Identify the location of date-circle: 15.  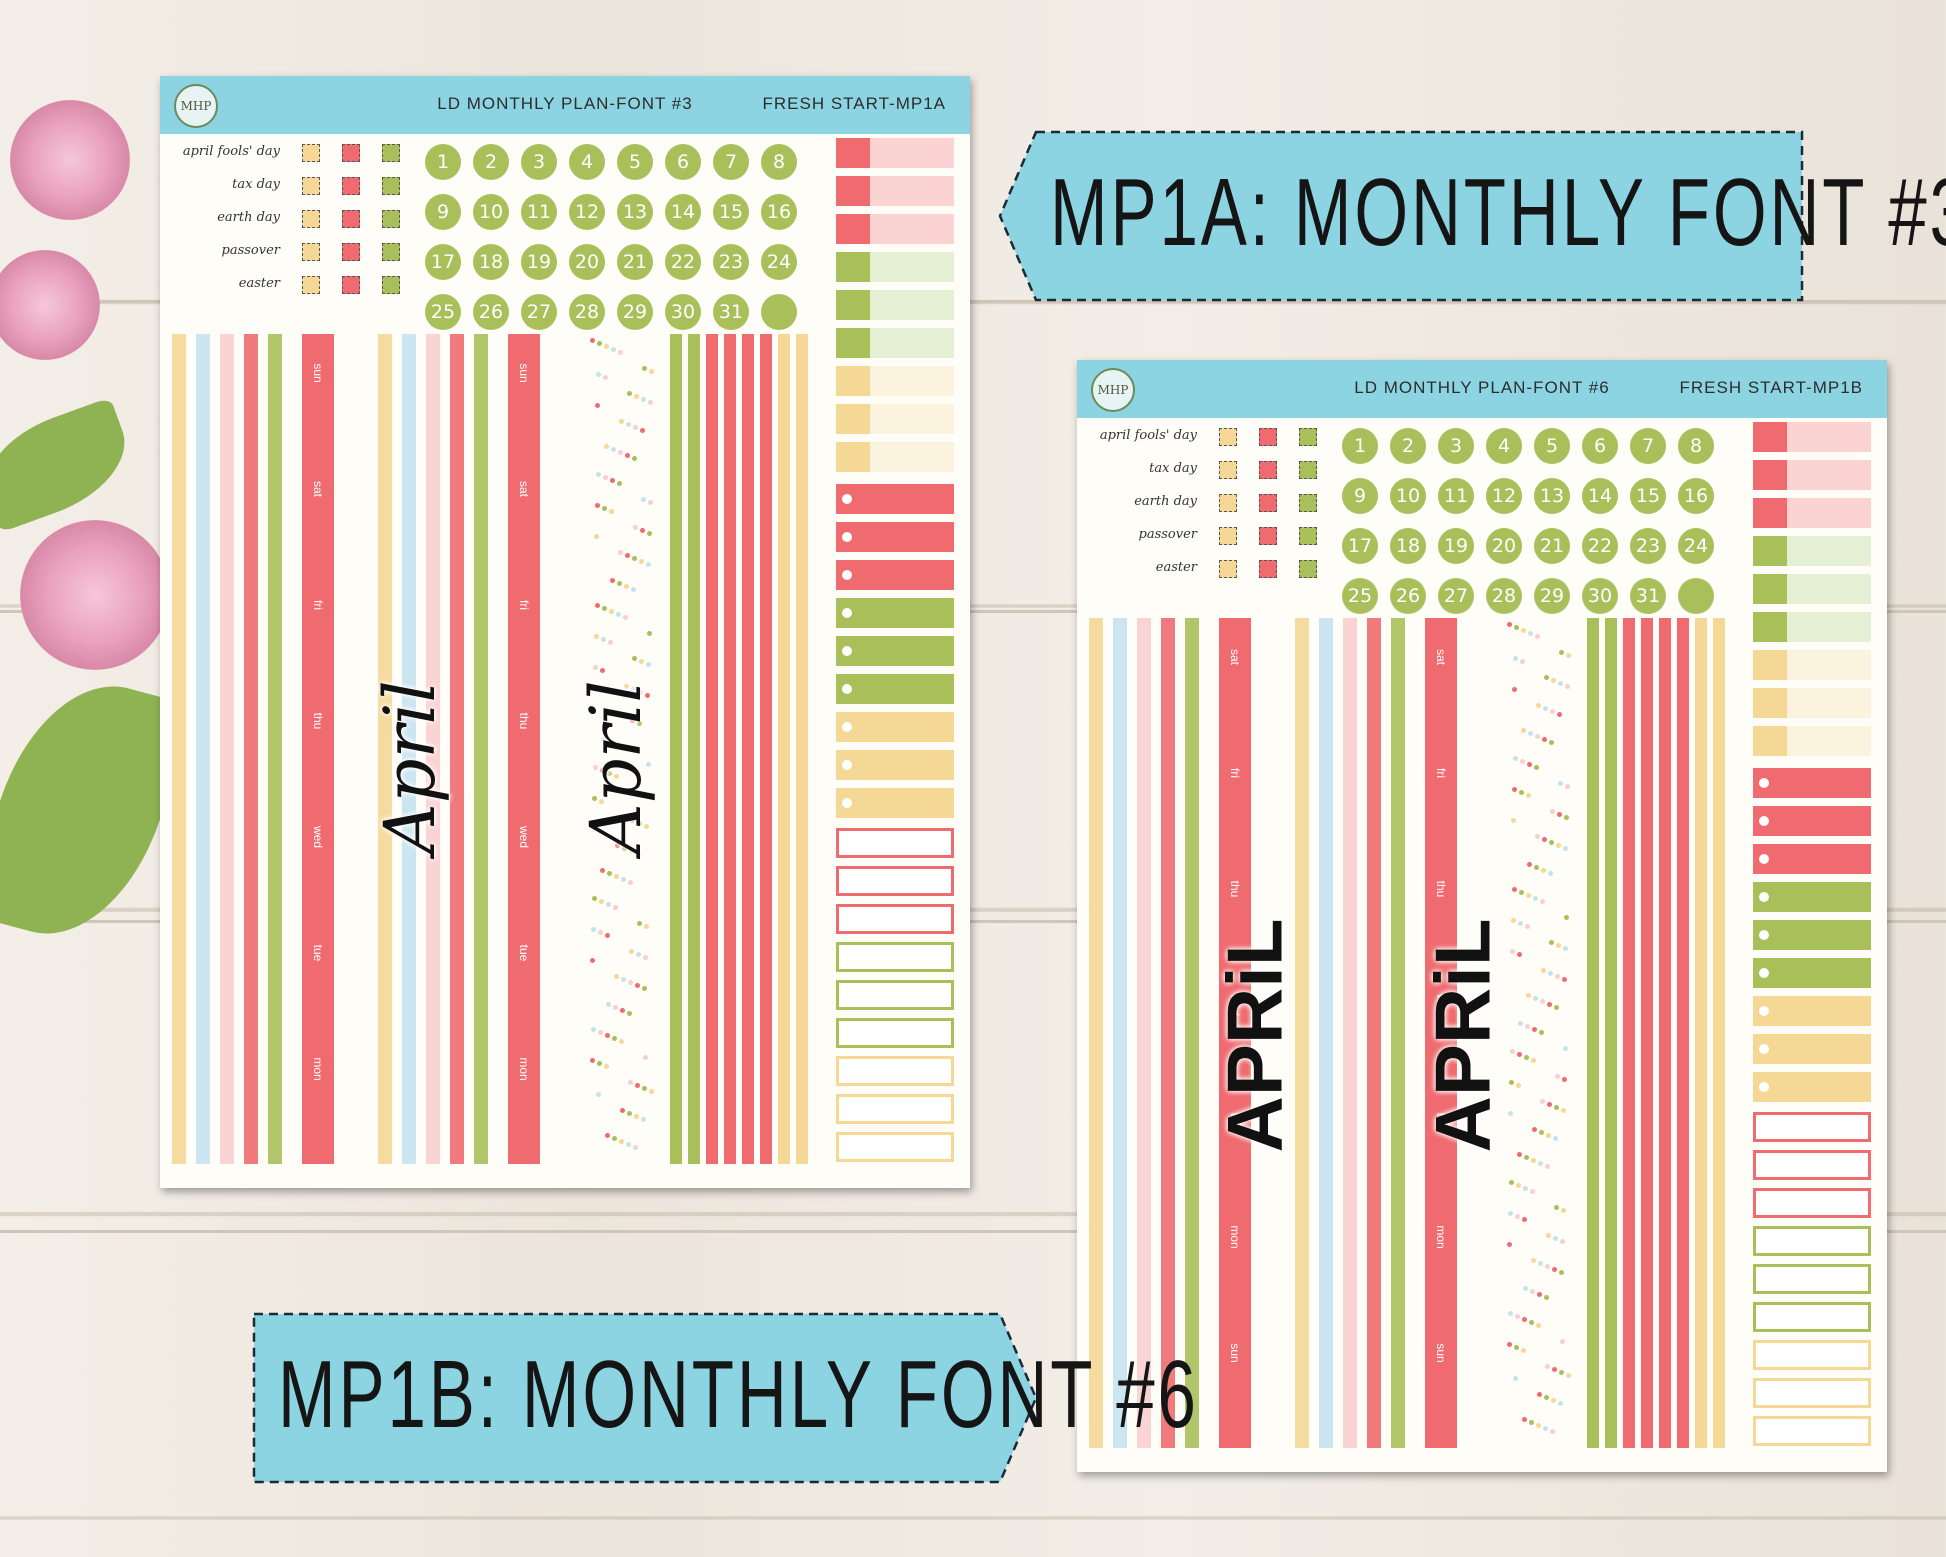
(1648, 496).